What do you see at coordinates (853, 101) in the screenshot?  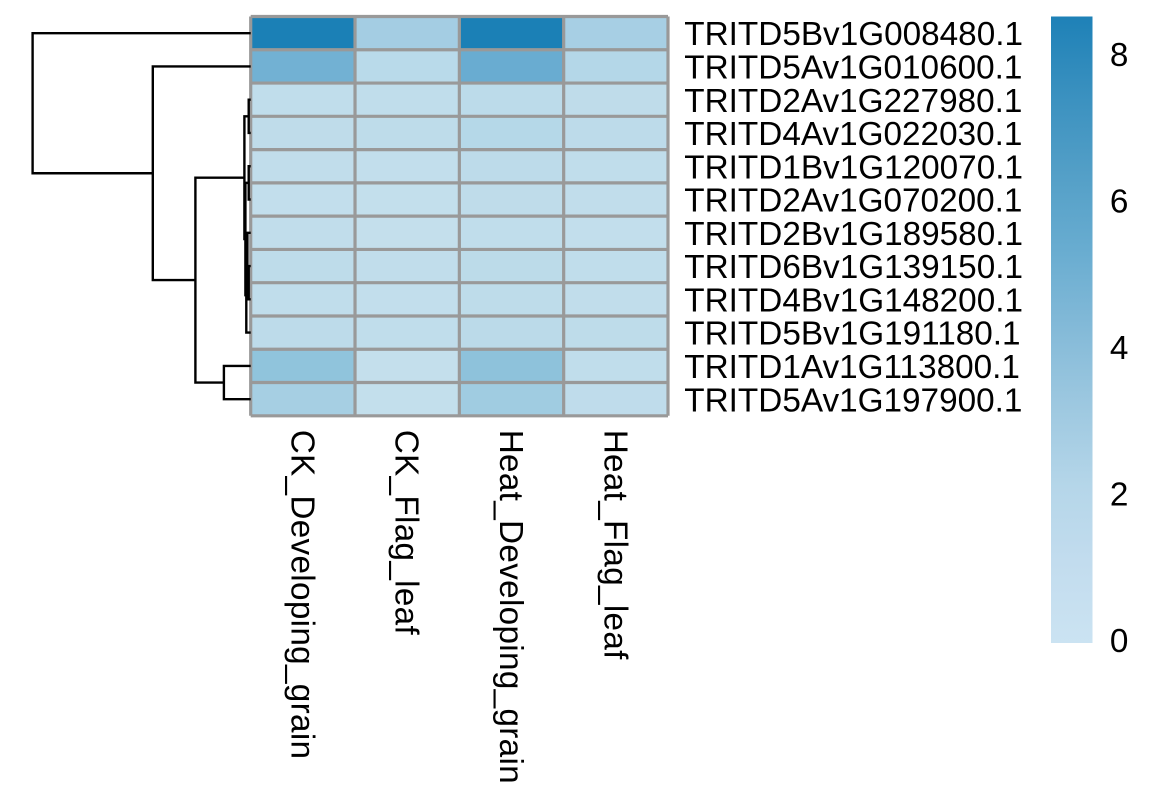 I see `svg-text: TRITD2Av1G227980.1` at bounding box center [853, 101].